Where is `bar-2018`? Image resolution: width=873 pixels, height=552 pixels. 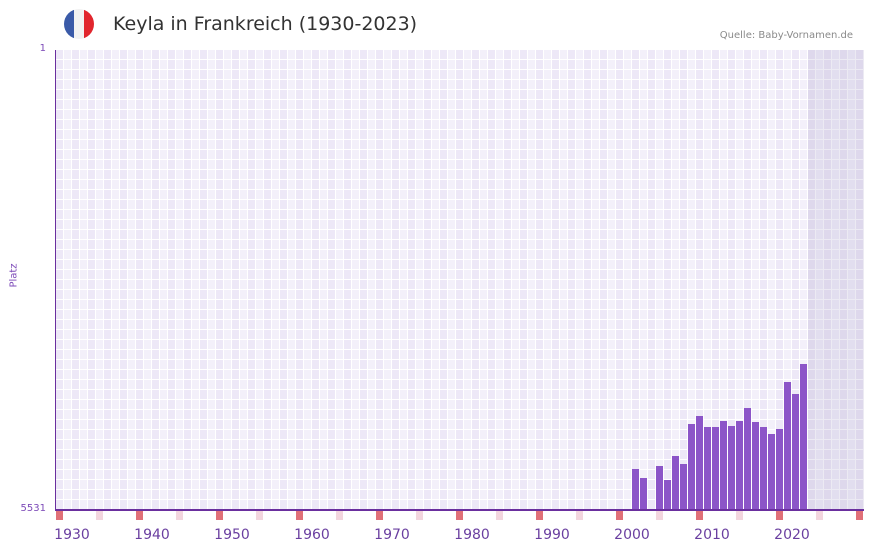
bar-2018 is located at coordinates (763, 468).